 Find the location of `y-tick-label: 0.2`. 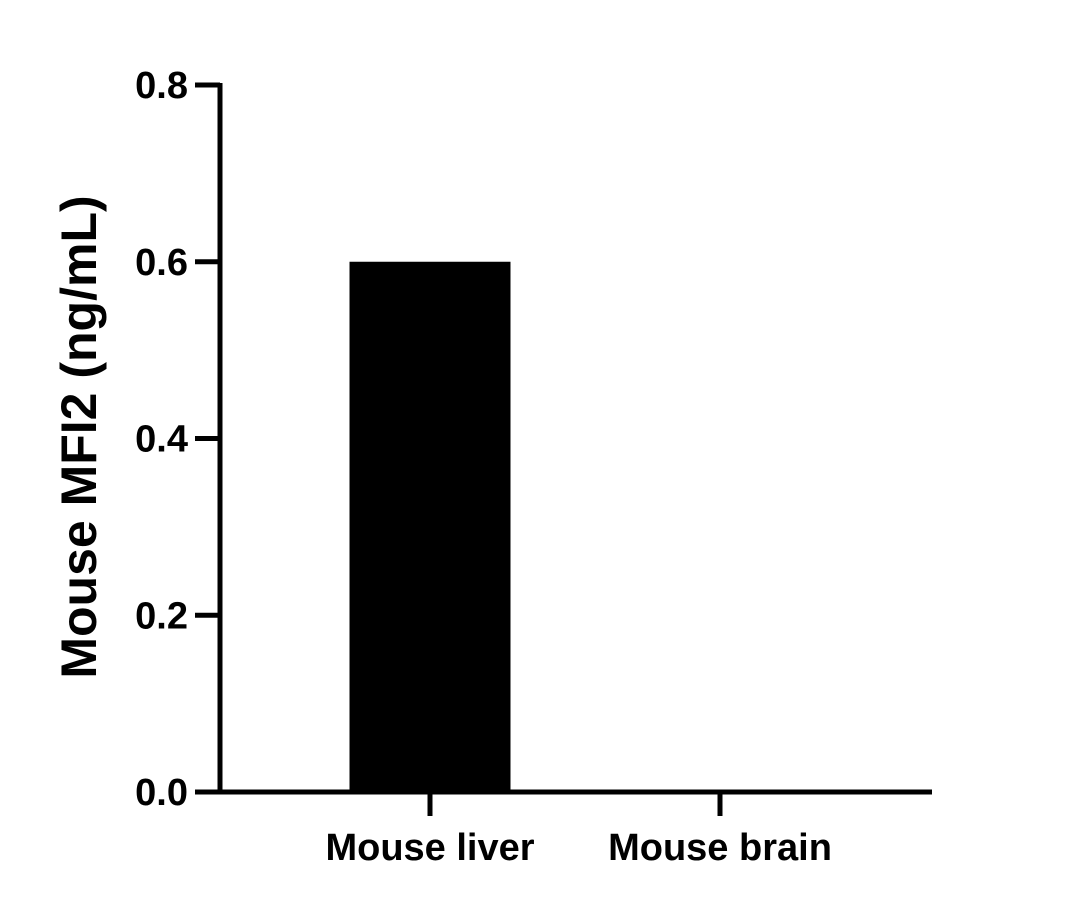

y-tick-label: 0.2 is located at coordinates (161, 616).